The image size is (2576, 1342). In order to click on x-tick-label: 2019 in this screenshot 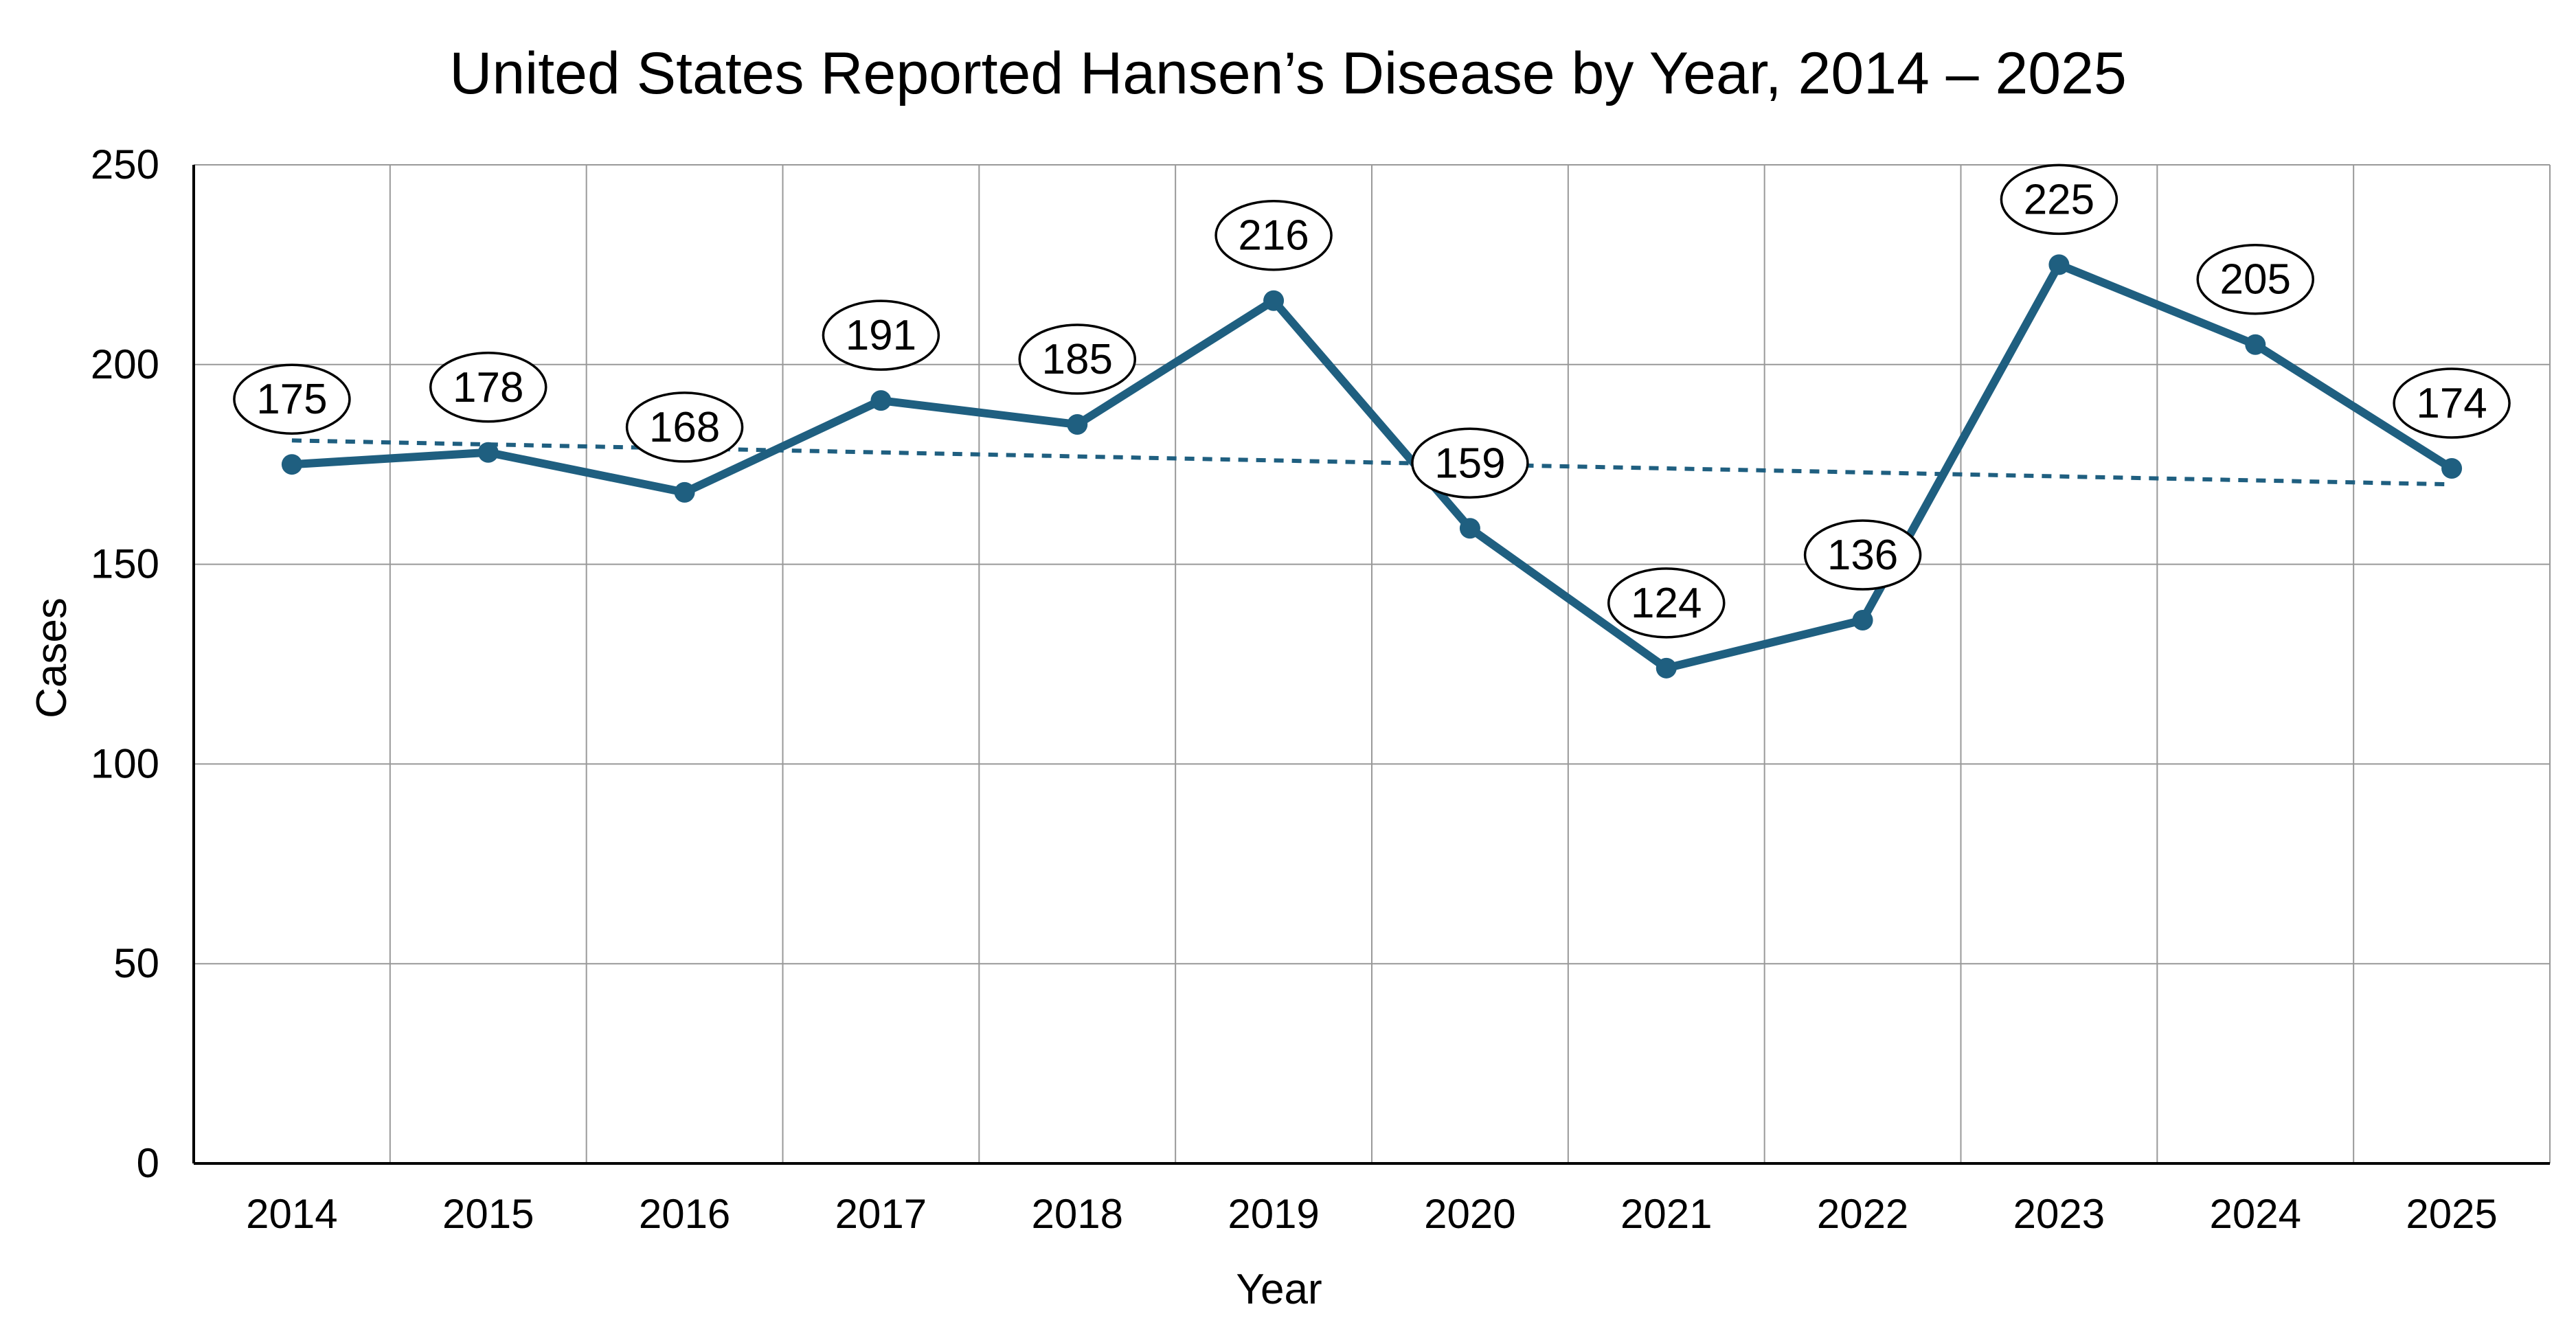, I will do `click(1273, 1214)`.